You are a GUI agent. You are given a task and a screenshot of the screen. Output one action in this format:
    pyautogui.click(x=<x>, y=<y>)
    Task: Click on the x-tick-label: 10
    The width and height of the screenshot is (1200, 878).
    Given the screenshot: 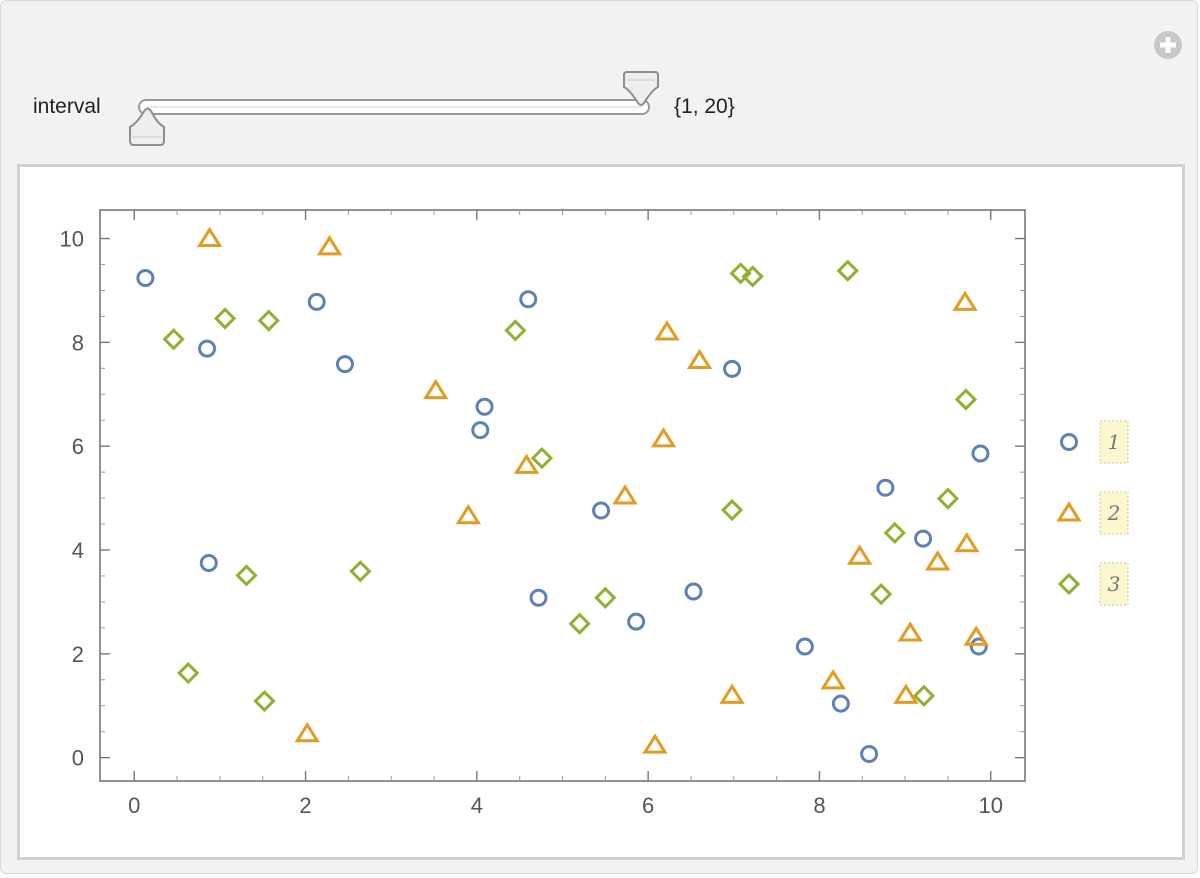 What is the action you would take?
    pyautogui.click(x=990, y=805)
    